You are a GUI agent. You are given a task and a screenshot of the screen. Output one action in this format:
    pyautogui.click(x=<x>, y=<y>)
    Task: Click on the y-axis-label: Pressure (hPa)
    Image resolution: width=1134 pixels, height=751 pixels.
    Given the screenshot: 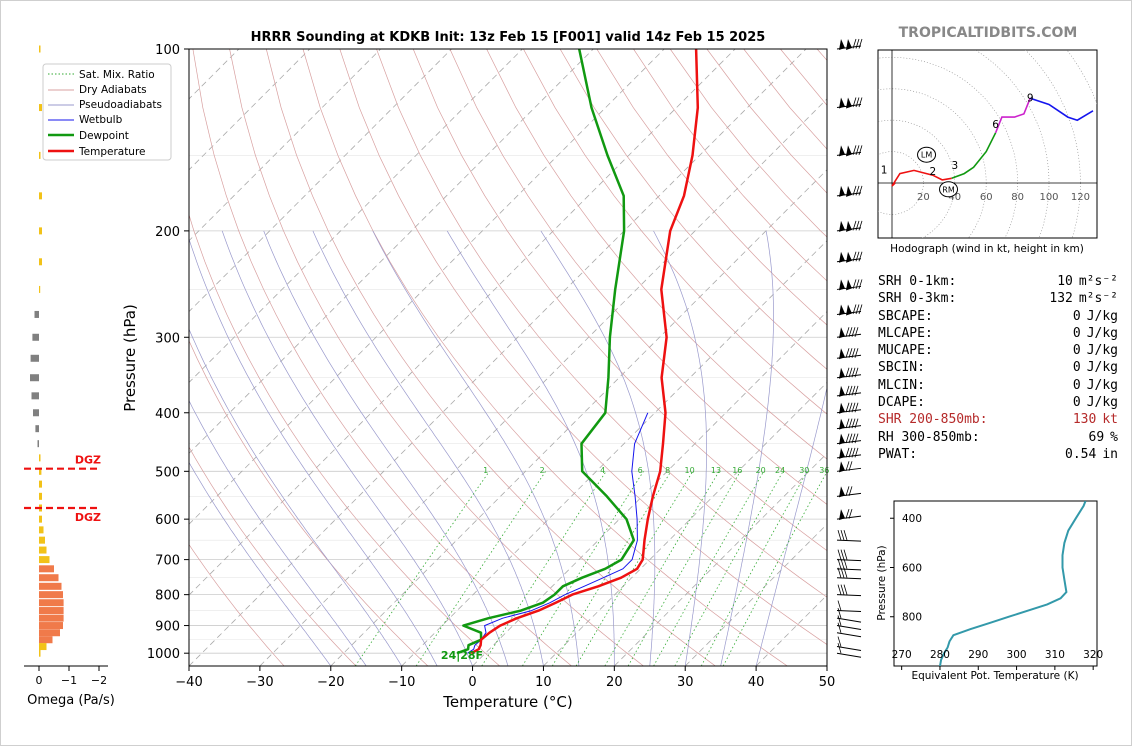 What is the action you would take?
    pyautogui.click(x=130, y=358)
    